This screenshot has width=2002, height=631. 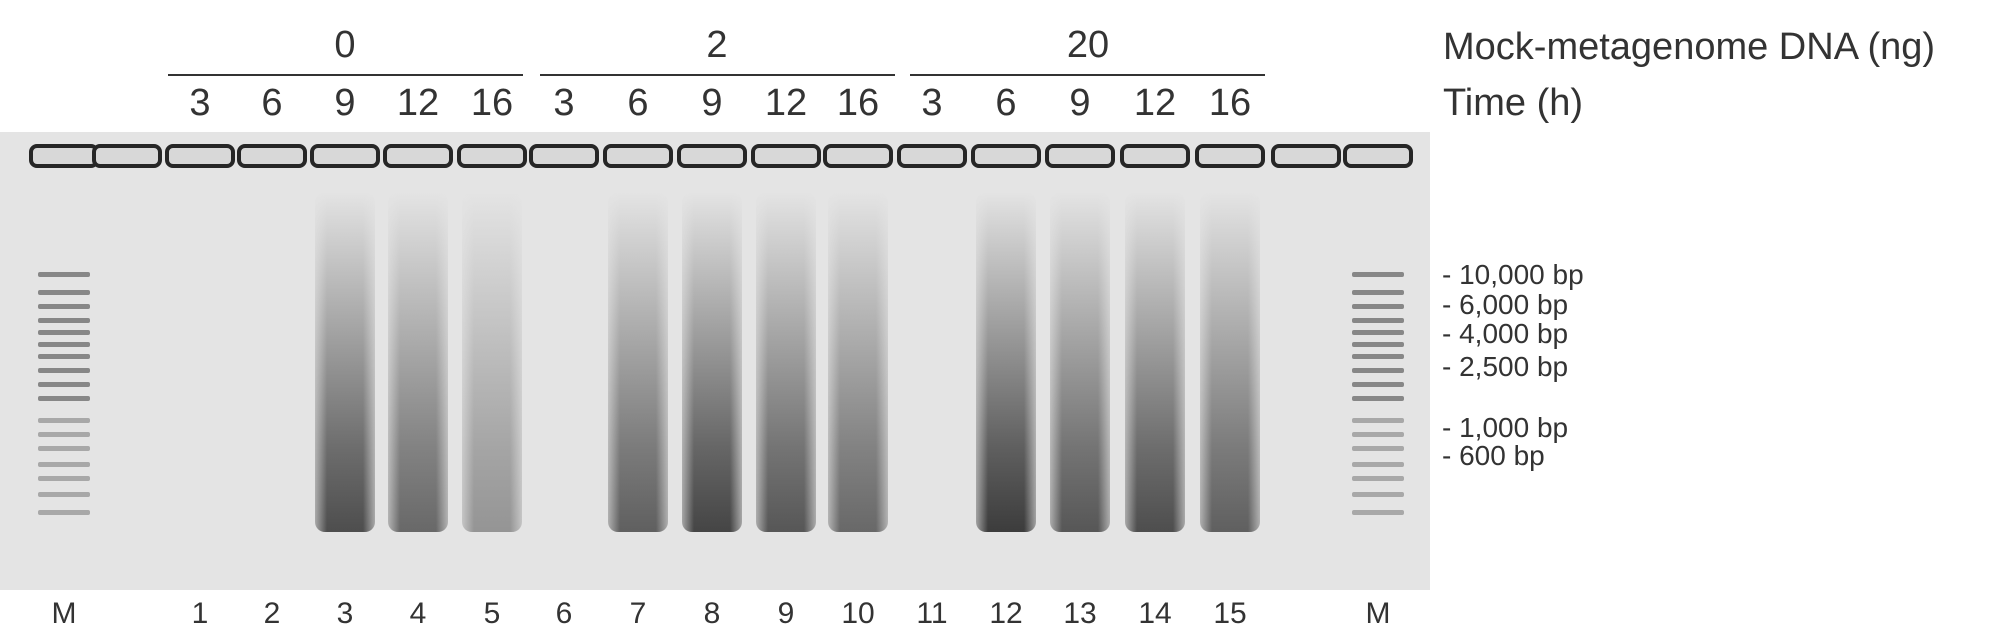 What do you see at coordinates (1521, 274) in the screenshot?
I see `marker-10000-text: 10,000 bp` at bounding box center [1521, 274].